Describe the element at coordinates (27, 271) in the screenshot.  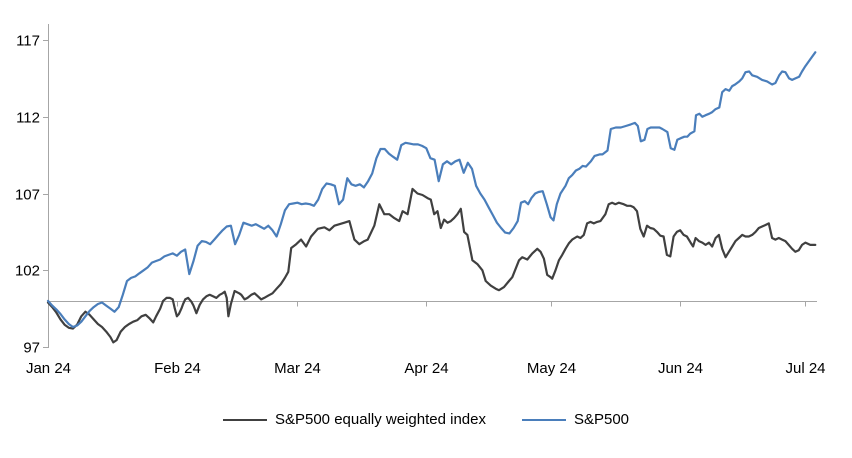
I see `y-axis-tick-label: 102` at that location.